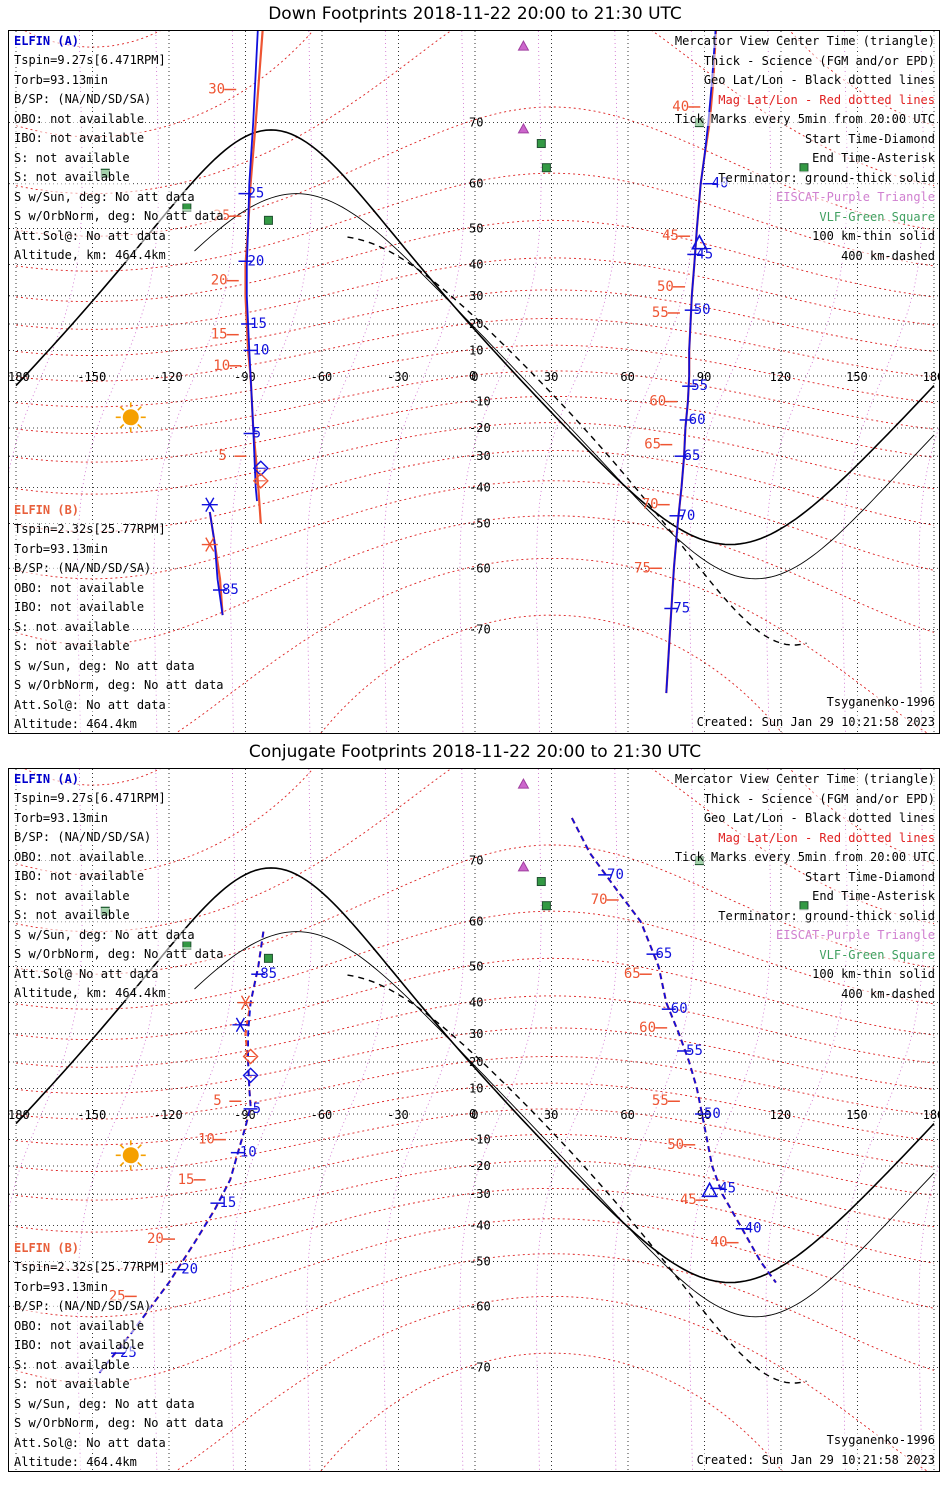  Describe the element at coordinates (90, 993) in the screenshot. I see `elfin-a-info-line: Altitude, km: 464.4km` at that location.